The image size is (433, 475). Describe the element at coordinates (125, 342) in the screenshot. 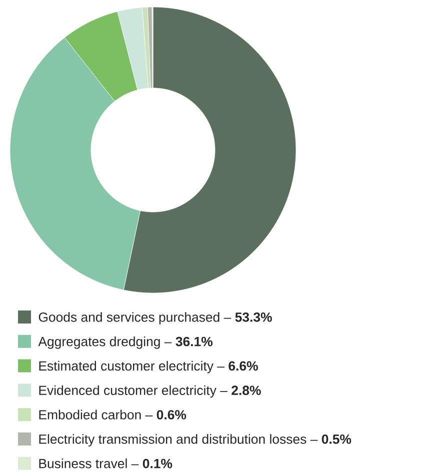

I see `legend-label: Aggregates dredging – 36.1%` at that location.